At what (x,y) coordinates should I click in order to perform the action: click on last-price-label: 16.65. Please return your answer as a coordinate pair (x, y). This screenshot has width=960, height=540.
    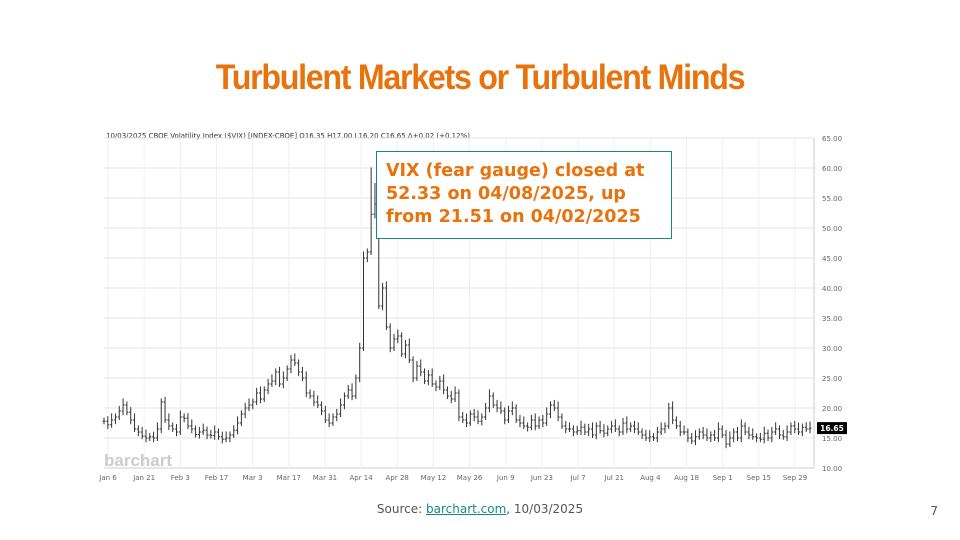
    Looking at the image, I should click on (832, 428).